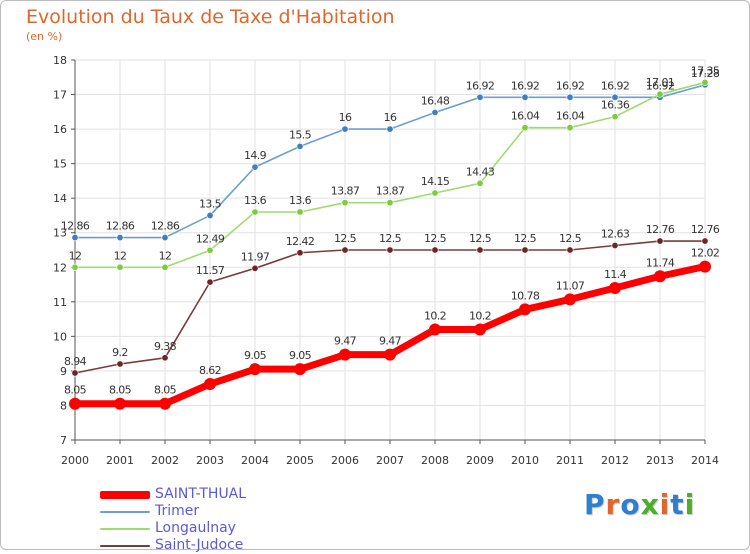 This screenshot has height=554, width=750. I want to click on data-label: 16.04, so click(525, 116).